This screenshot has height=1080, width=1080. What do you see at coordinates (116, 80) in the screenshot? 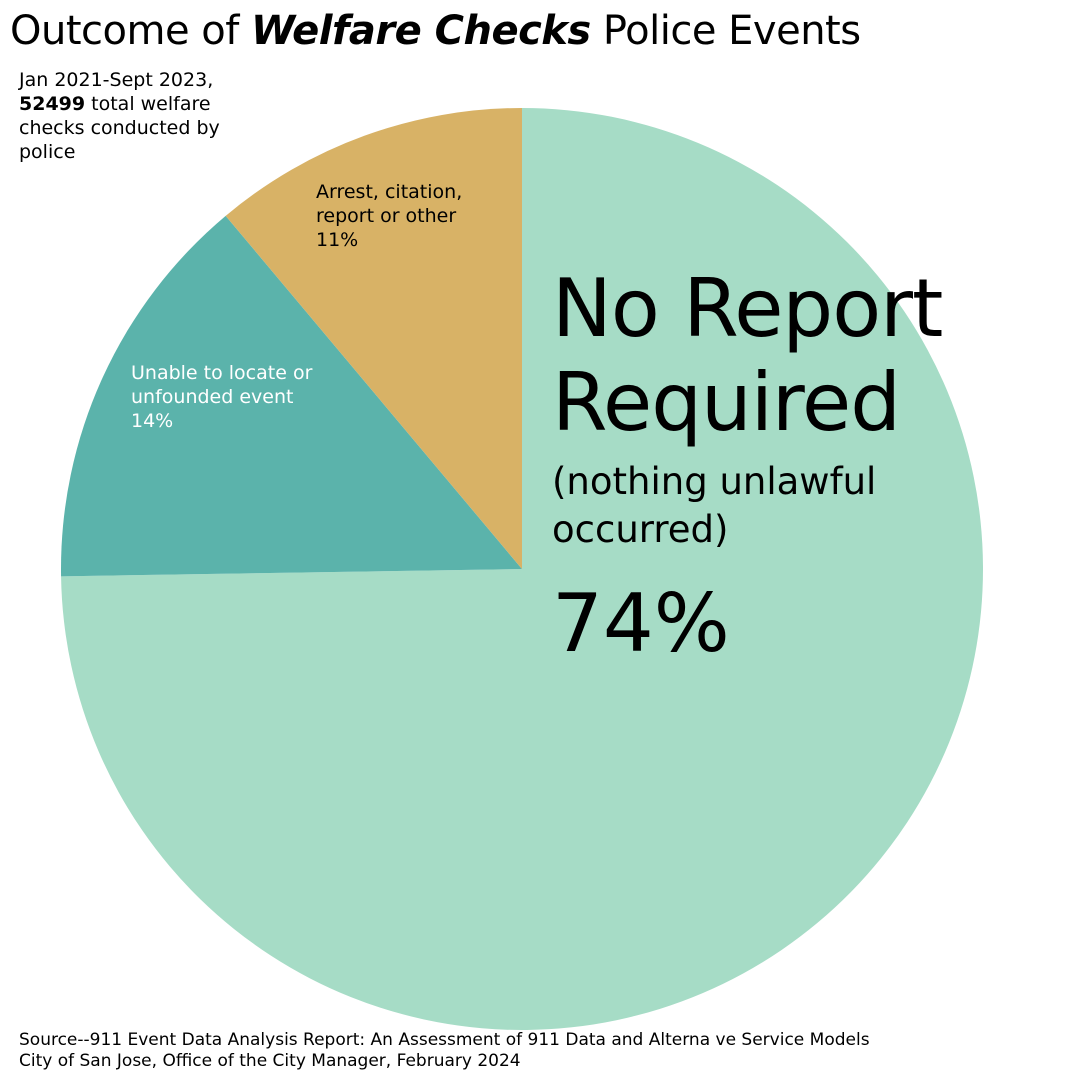
I see `subtitle-date-range: Jan 2021-Sept 2023,` at bounding box center [116, 80].